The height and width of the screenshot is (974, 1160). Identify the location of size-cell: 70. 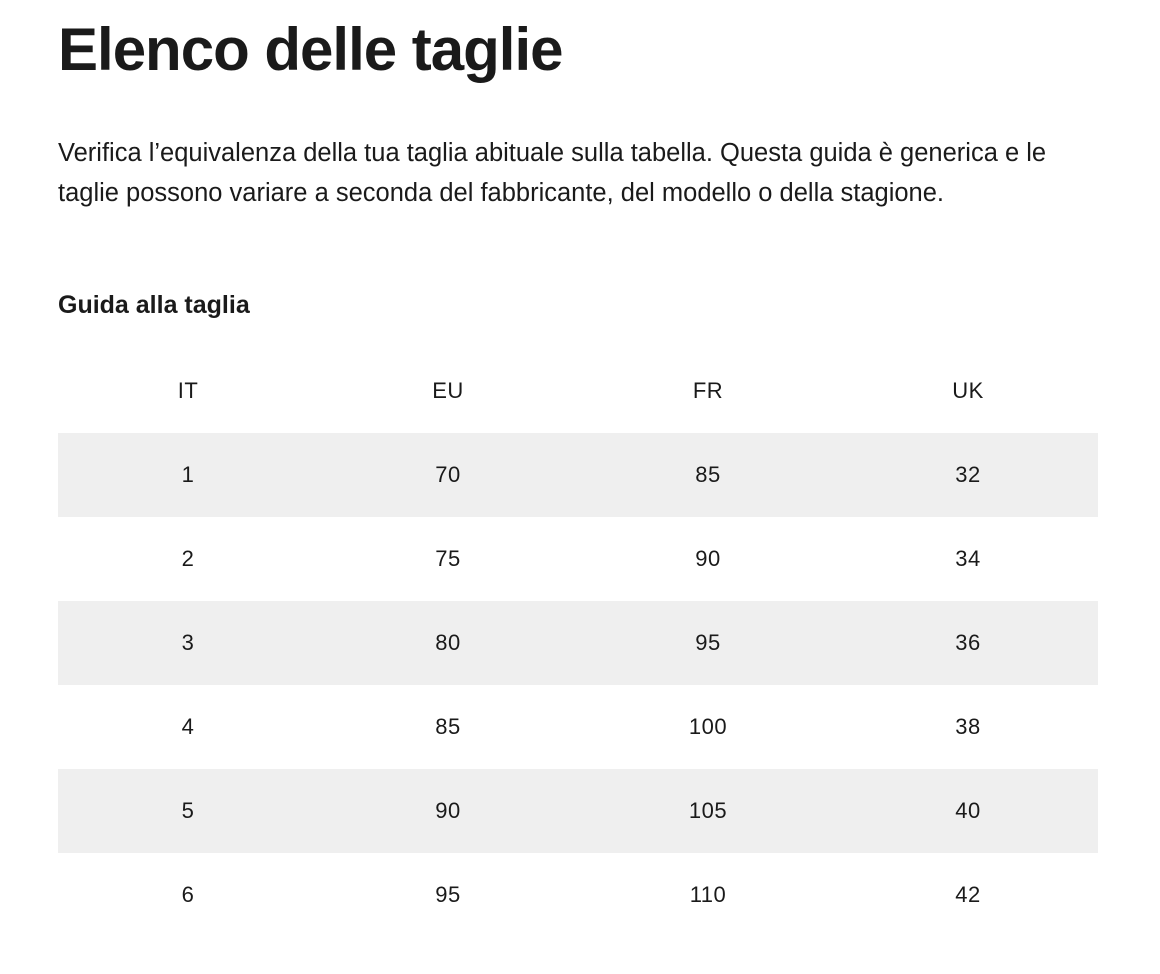
(448, 474).